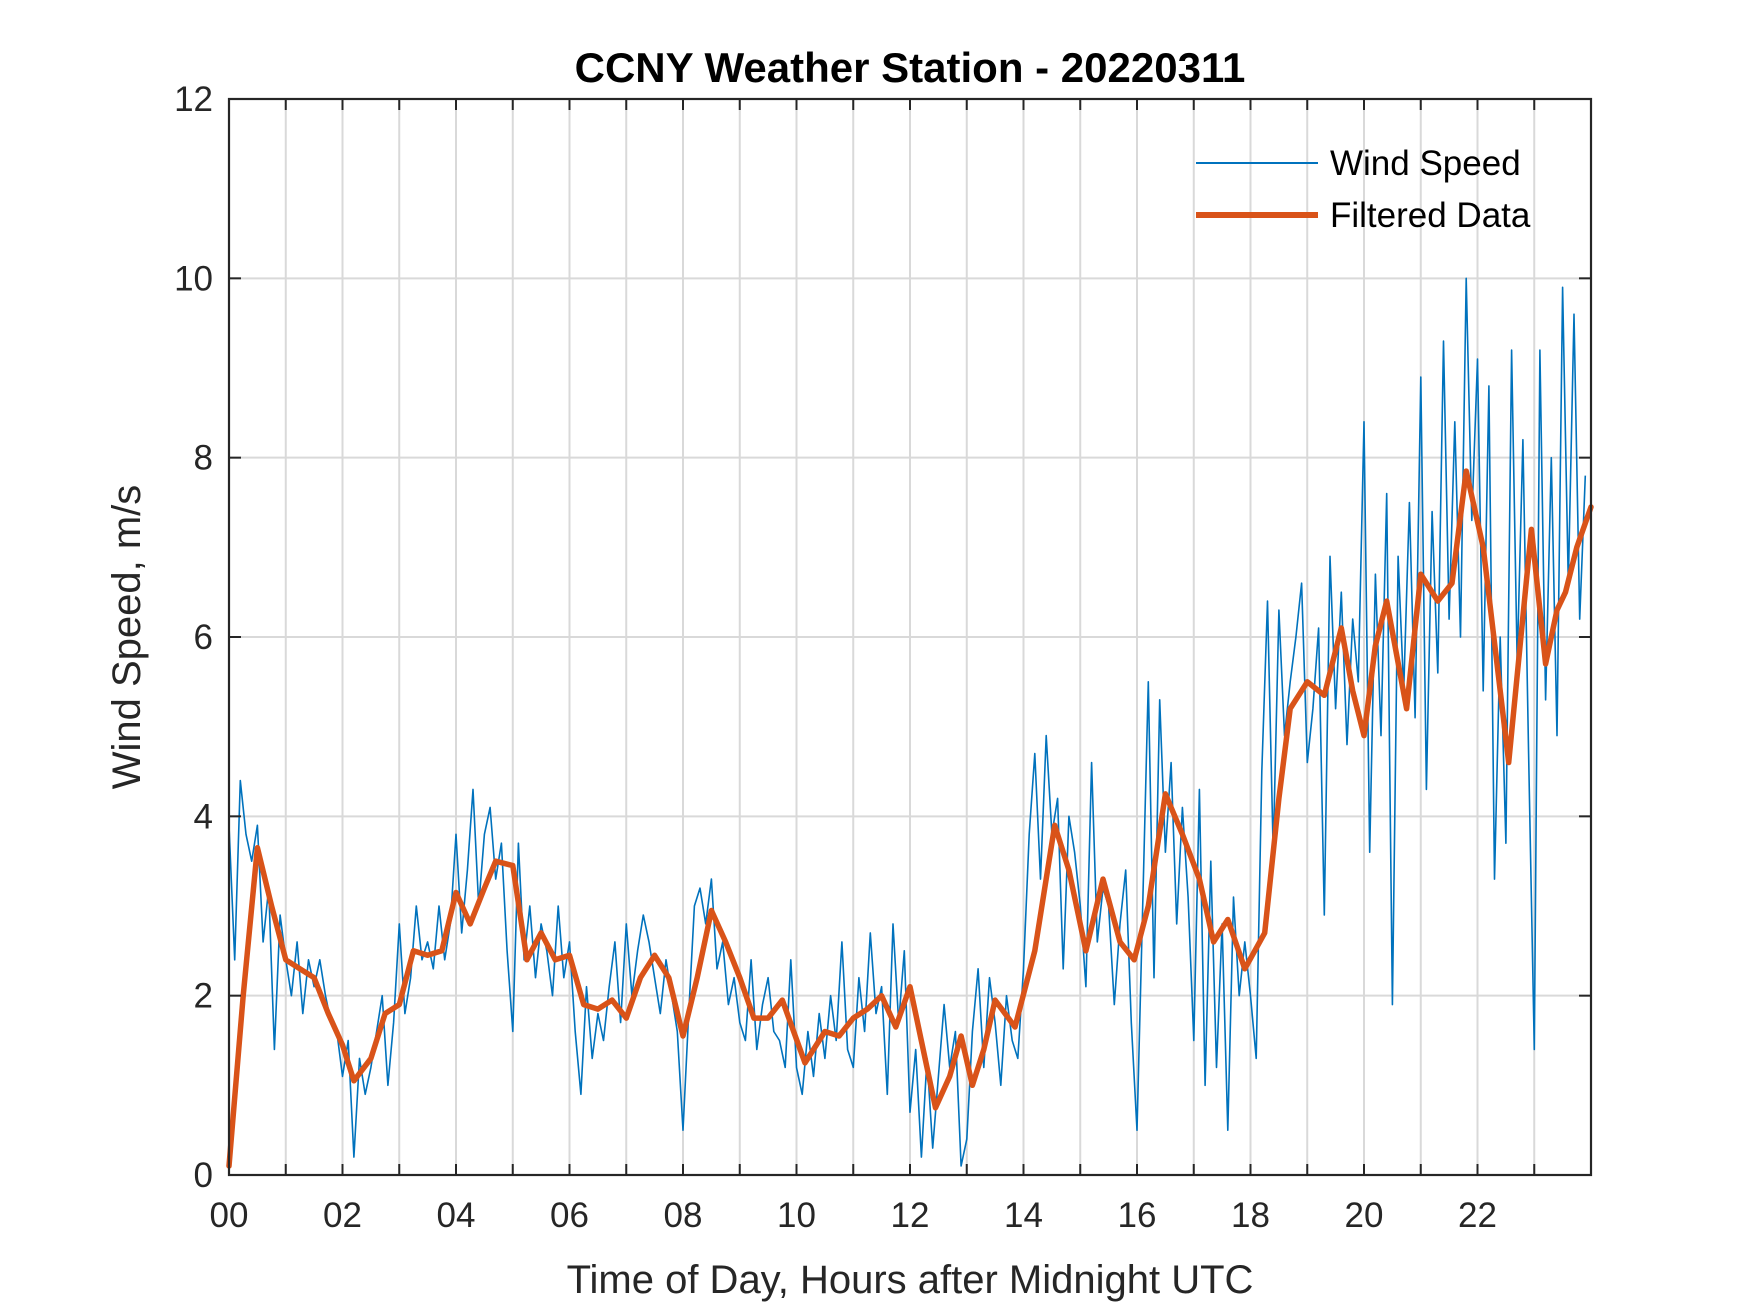 The height and width of the screenshot is (1313, 1750). I want to click on x-tick-label: 02, so click(342, 1215).